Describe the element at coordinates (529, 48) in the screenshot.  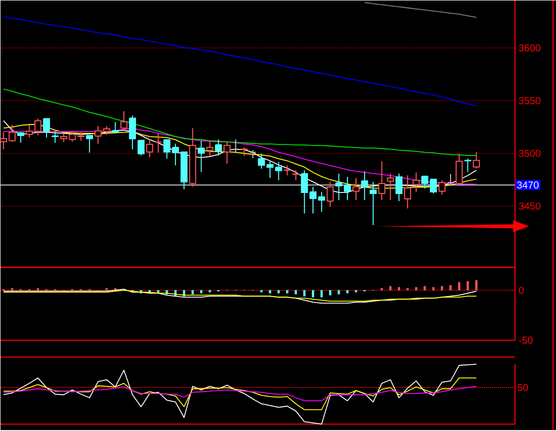
I see `y-tick-label: 3600` at that location.